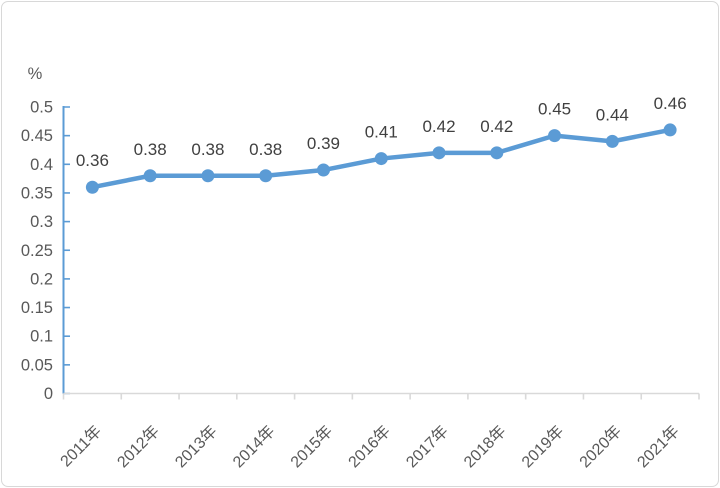 The image size is (720, 488). Describe the element at coordinates (37, 136) in the screenshot. I see `y-tick-label: 0.45` at that location.